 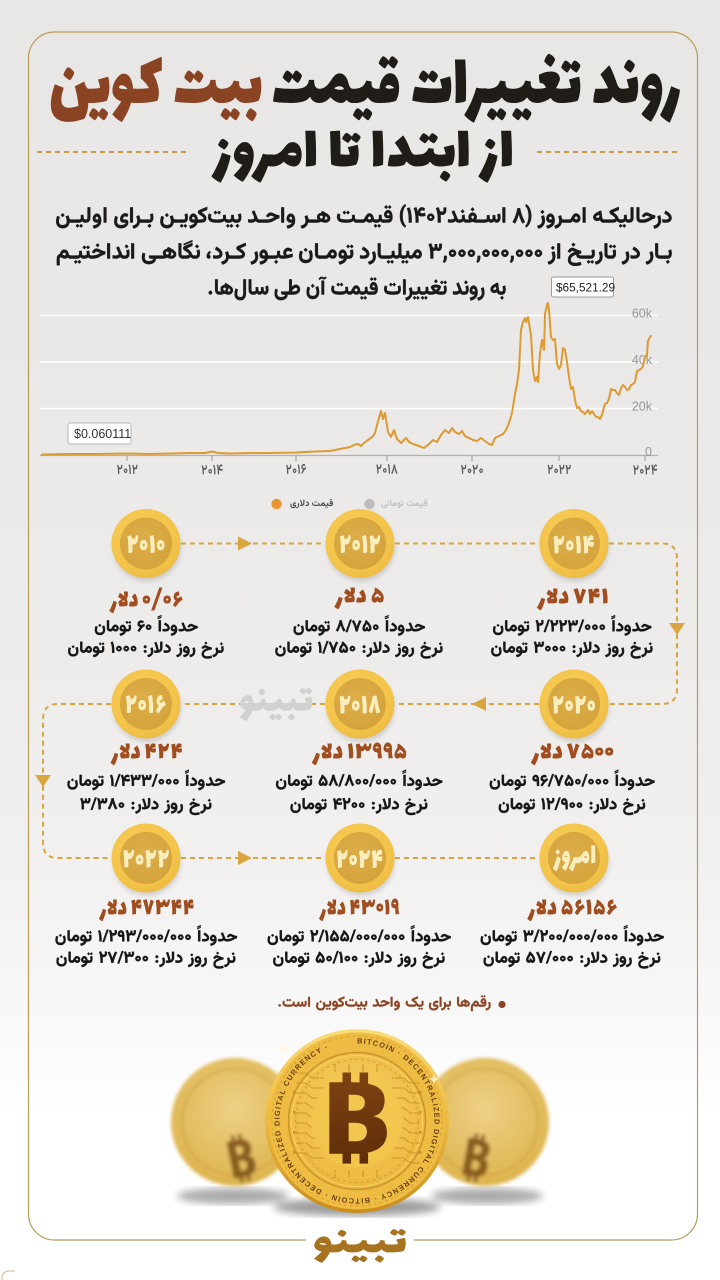 What do you see at coordinates (642, 314) in the screenshot?
I see `svg-text: 60k` at bounding box center [642, 314].